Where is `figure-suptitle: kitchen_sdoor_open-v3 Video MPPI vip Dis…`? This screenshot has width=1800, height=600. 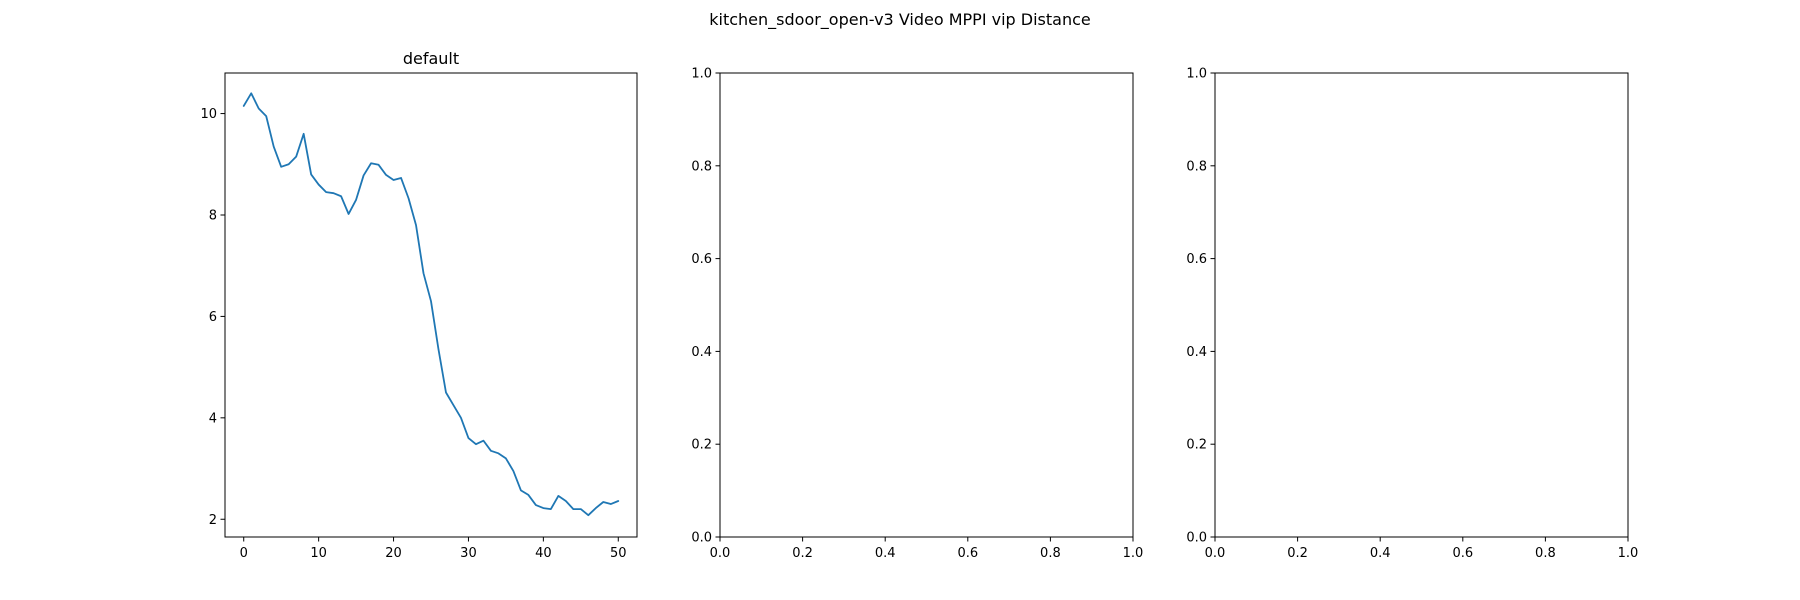 figure-suptitle: kitchen_sdoor_open-v3 Video MPPI vip Dis… is located at coordinates (900, 20).